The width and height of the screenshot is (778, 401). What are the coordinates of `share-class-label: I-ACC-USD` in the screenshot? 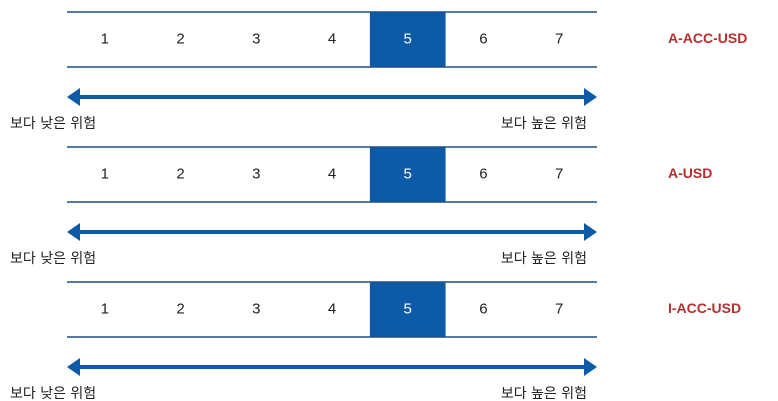 It's located at (704, 308).